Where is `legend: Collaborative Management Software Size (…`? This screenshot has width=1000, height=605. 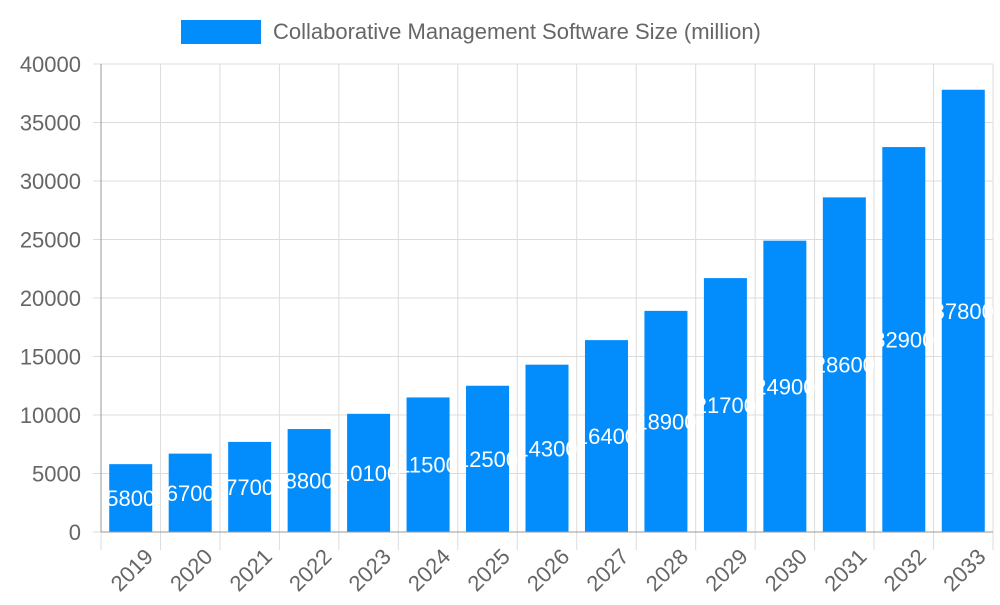
legend: Collaborative Management Software Size (… is located at coordinates (471, 31).